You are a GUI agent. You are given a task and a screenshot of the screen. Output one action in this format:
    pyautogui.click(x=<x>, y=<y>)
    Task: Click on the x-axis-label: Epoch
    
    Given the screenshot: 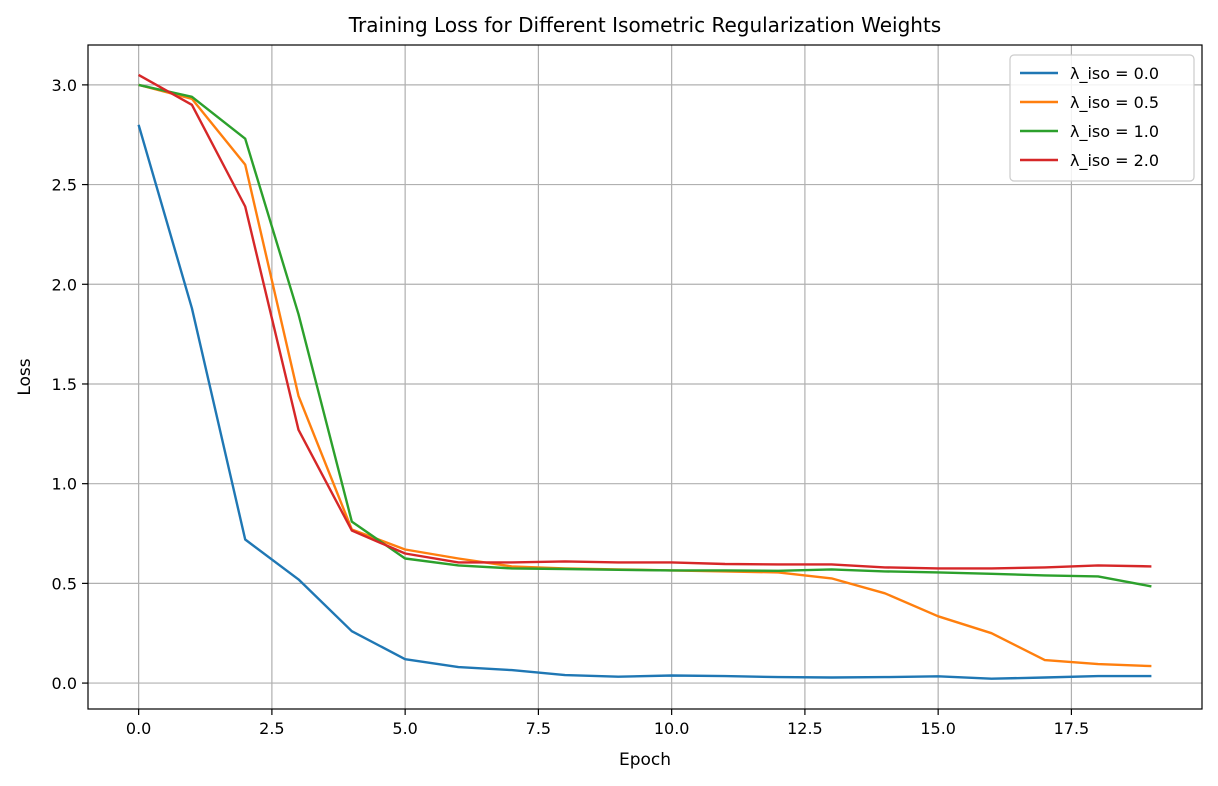 What is the action you would take?
    pyautogui.click(x=645, y=760)
    